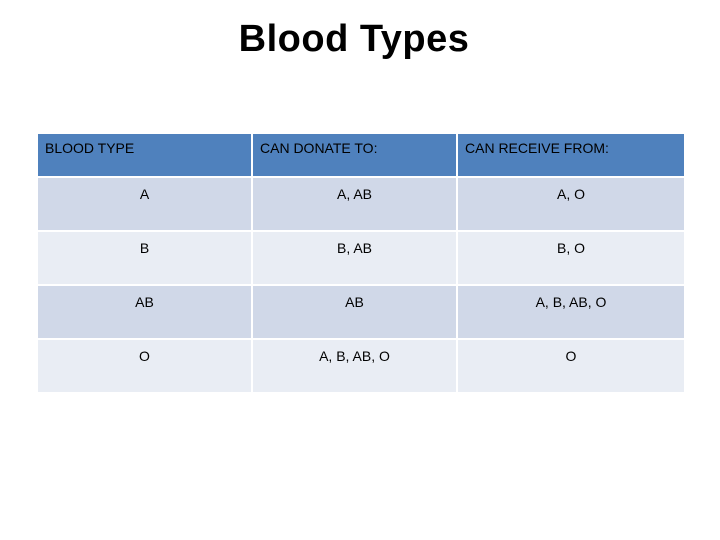  Describe the element at coordinates (354, 204) in the screenshot. I see `donate-to-cell: A, AB` at that location.